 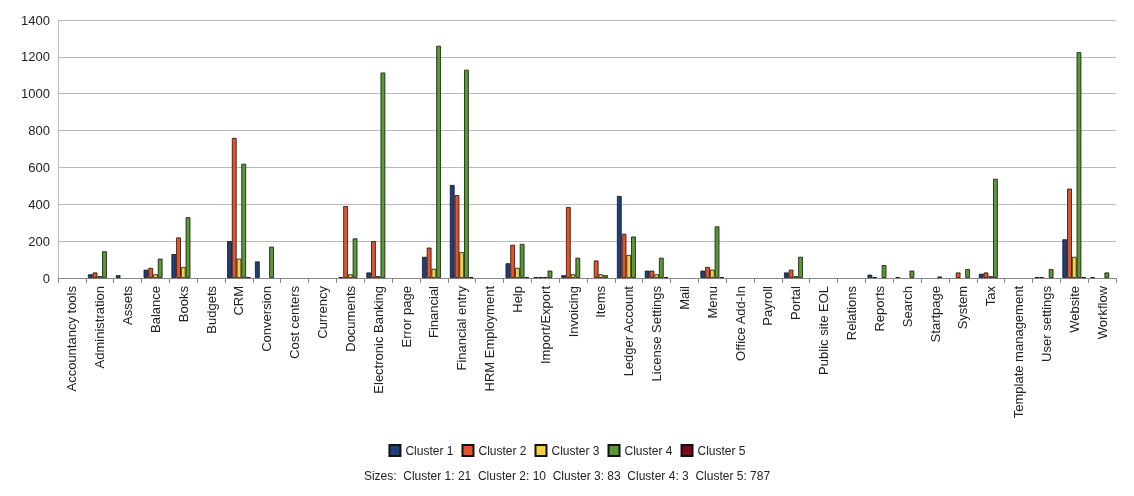 What do you see at coordinates (322, 312) in the screenshot?
I see `x-tick-label: Currency` at bounding box center [322, 312].